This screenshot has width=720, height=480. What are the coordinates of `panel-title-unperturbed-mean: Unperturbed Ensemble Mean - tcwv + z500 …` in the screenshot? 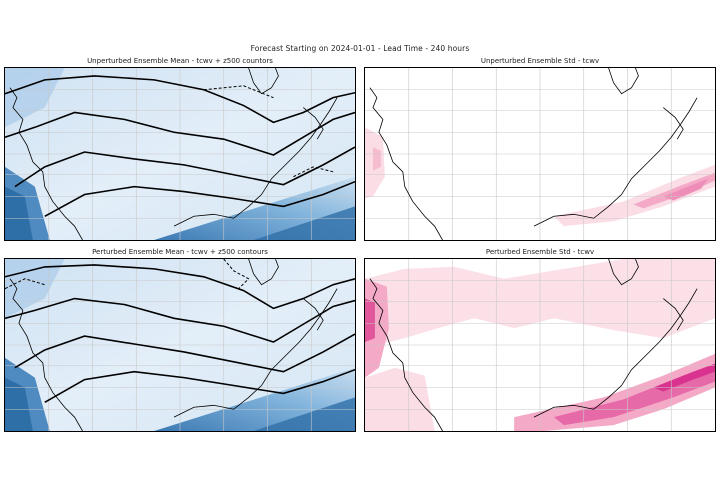 It's located at (180, 61).